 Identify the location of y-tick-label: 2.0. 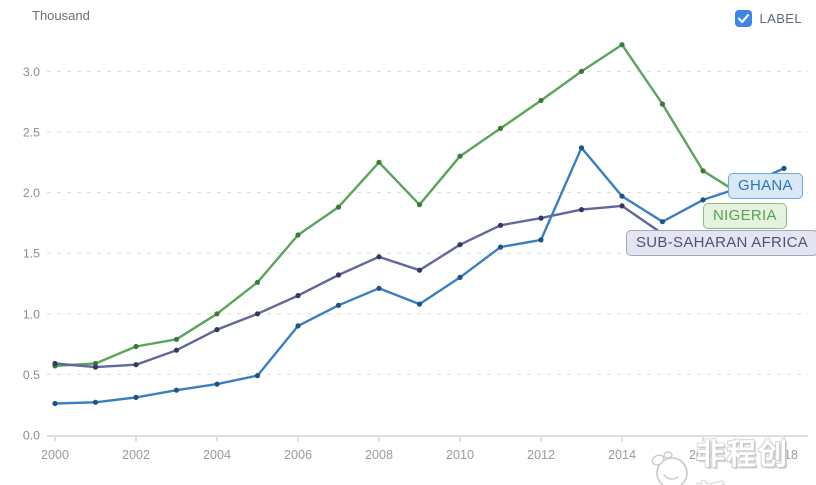
(31, 193).